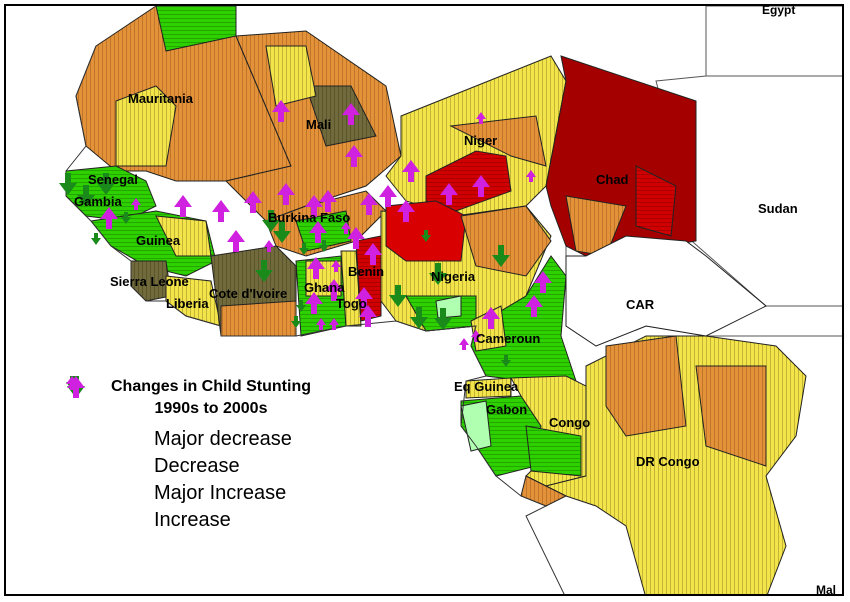  Describe the element at coordinates (612, 179) in the screenshot. I see `label-chad: Chad` at that location.